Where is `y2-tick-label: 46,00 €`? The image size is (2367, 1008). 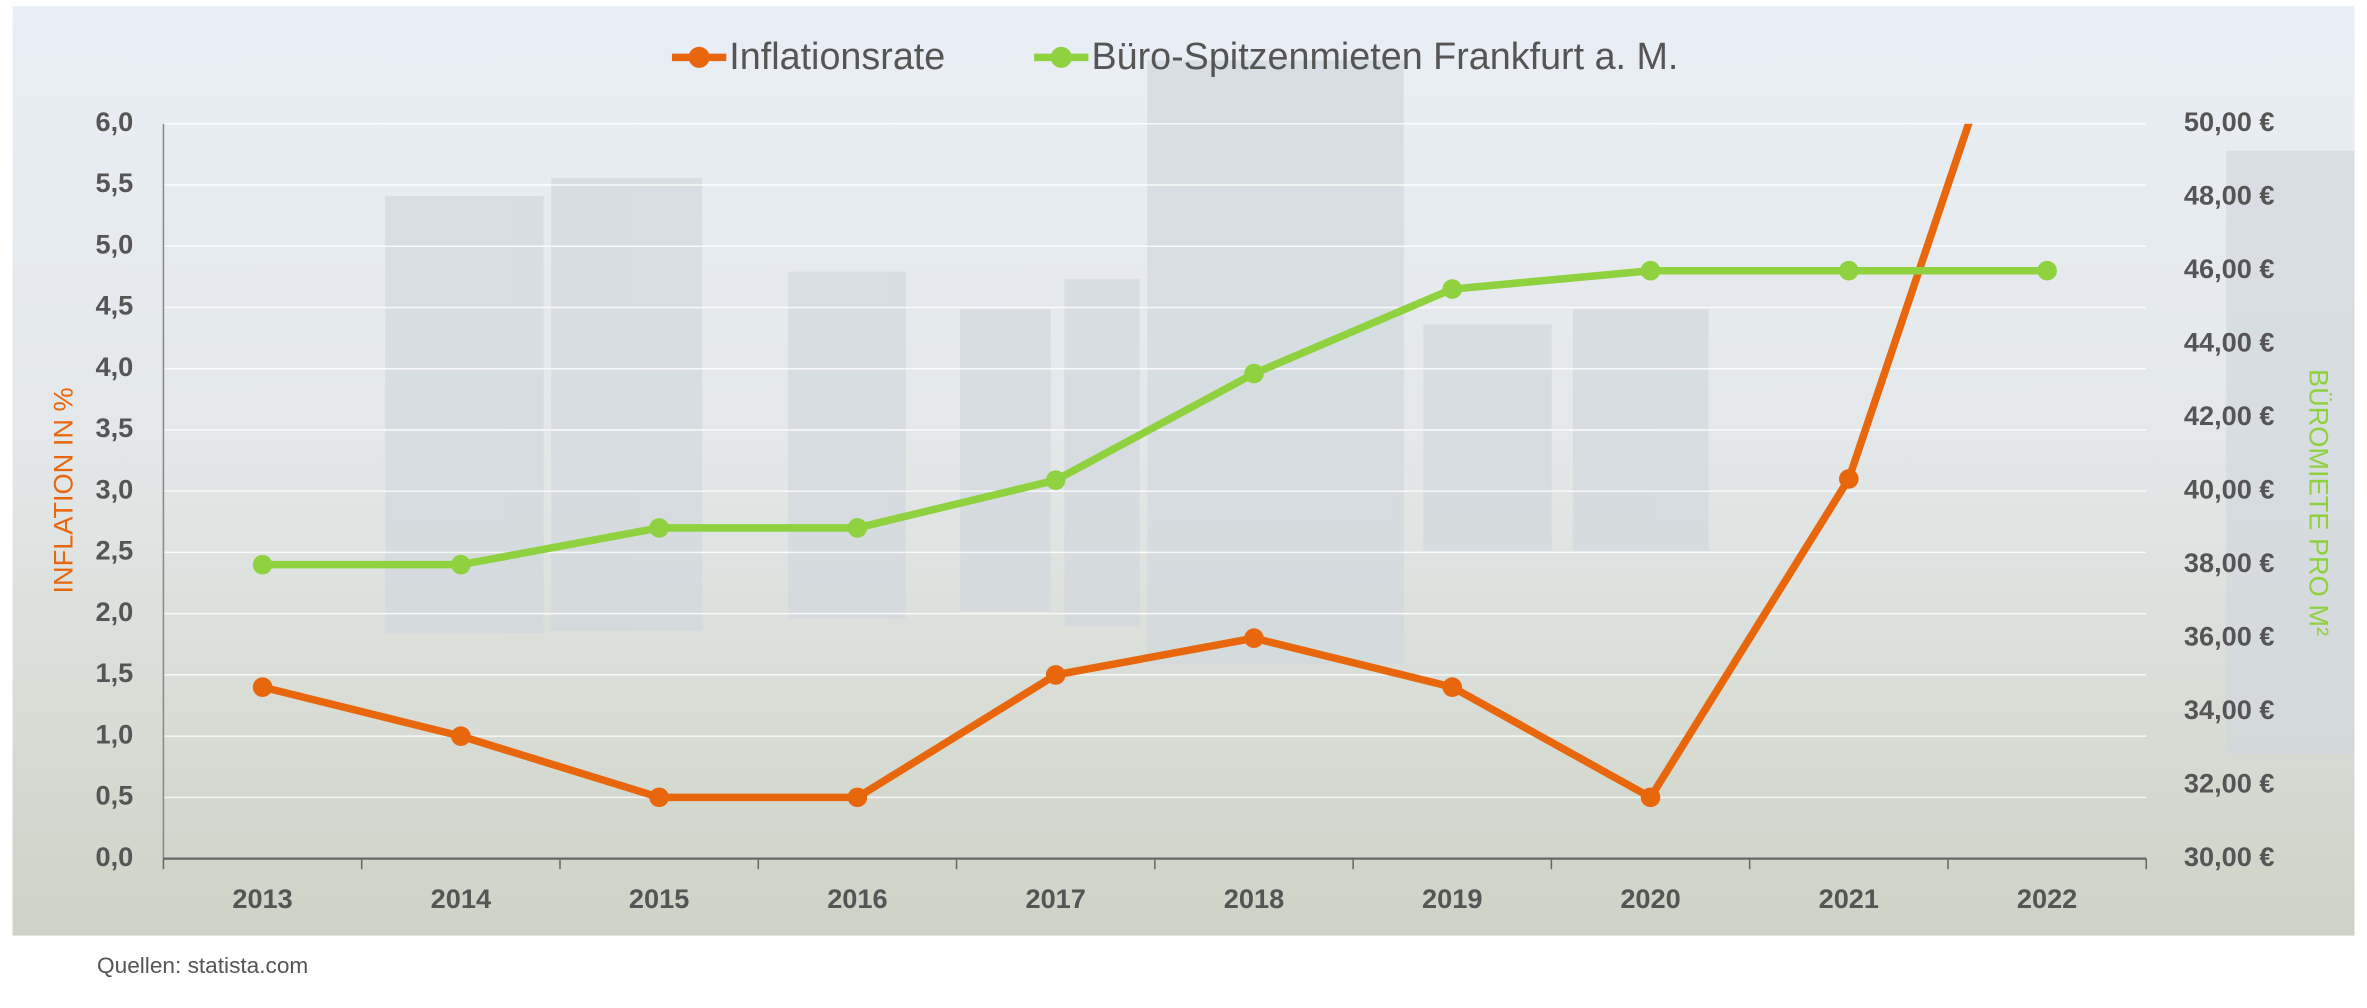 y2-tick-label: 46,00 € is located at coordinates (2229, 268).